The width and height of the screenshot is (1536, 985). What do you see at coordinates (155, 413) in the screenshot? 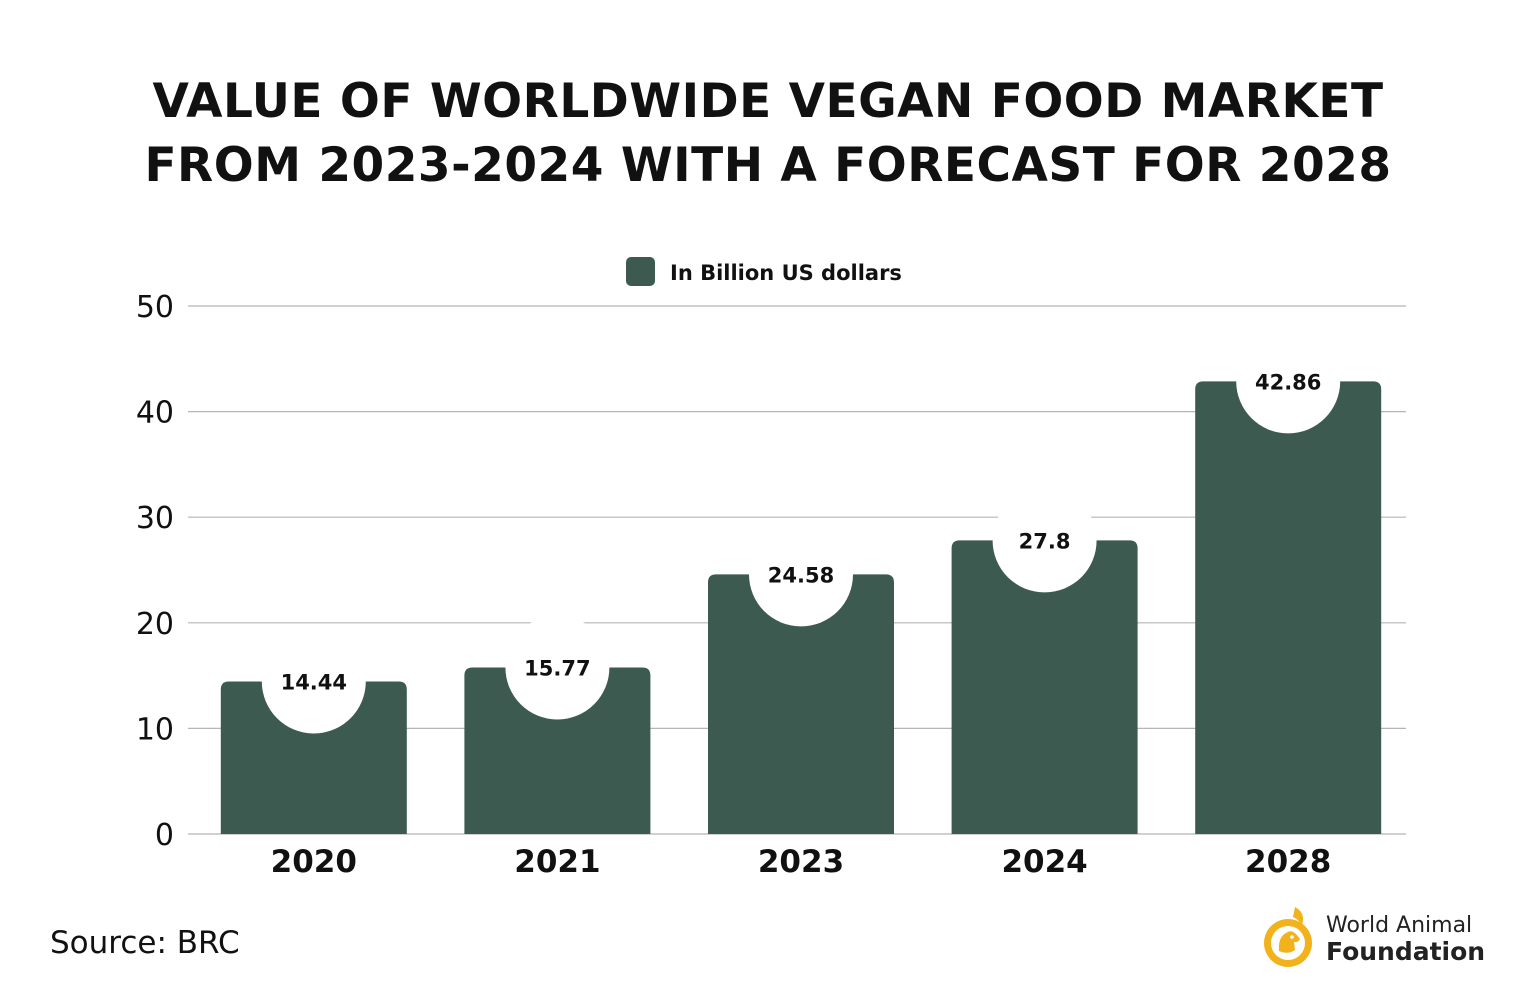
I see `y-tick-label: 40` at bounding box center [155, 413].